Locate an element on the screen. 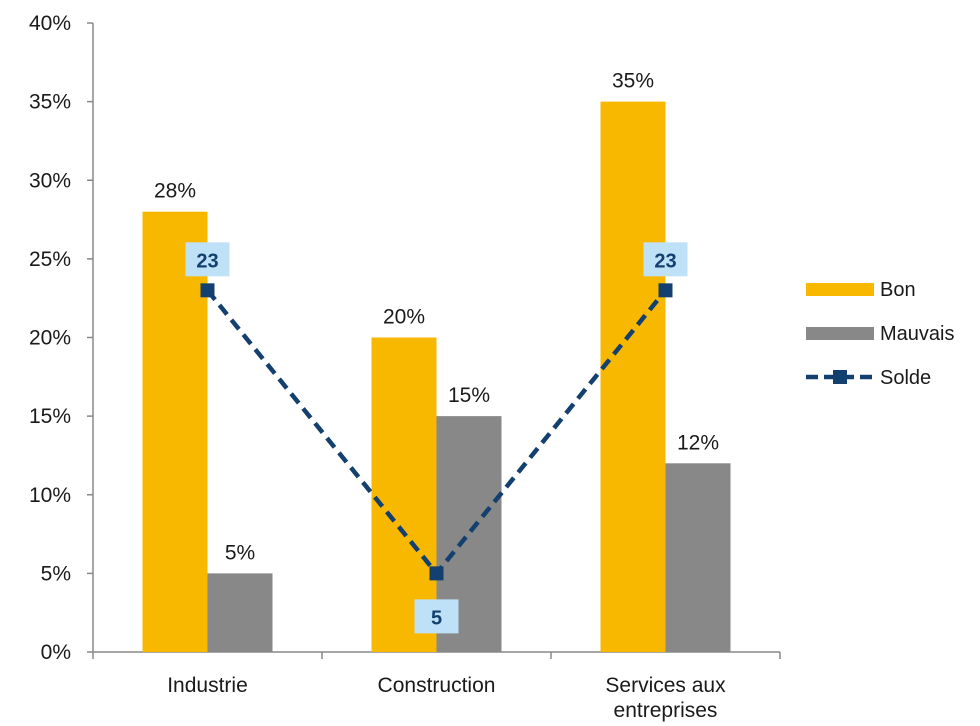 The image size is (980, 726). y-tick-label: 20% is located at coordinates (50, 338).